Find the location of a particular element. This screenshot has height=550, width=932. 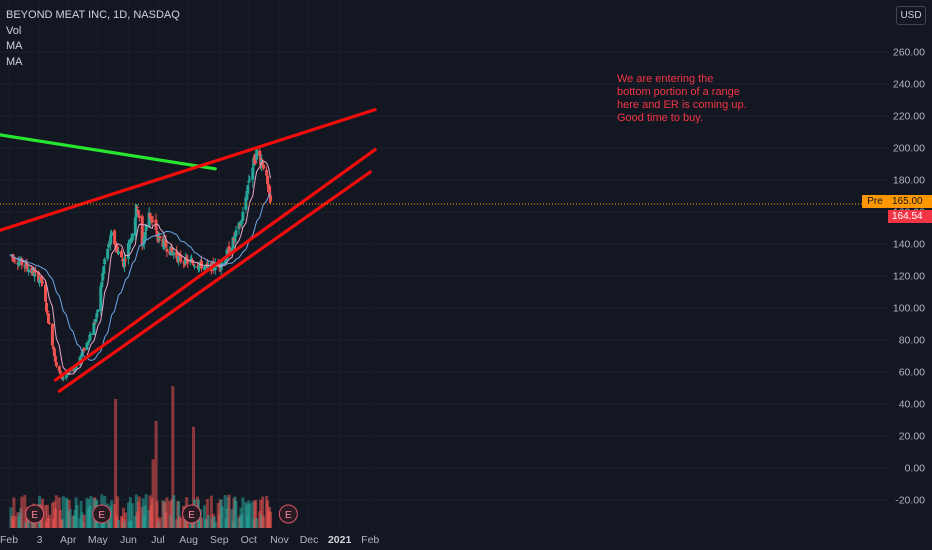

y-tick-label: 40.00 is located at coordinates (912, 405).